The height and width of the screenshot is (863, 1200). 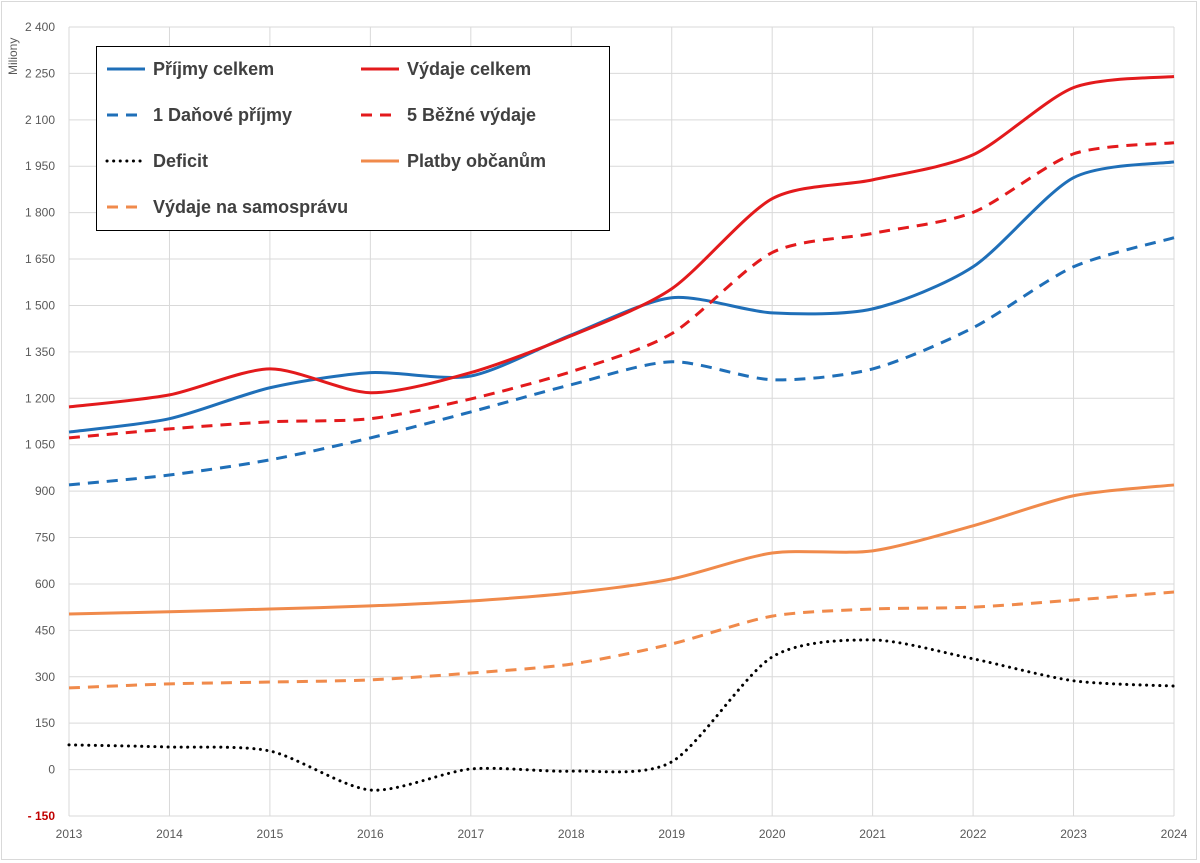 What do you see at coordinates (772, 834) in the screenshot?
I see `x-tick-label: 2020` at bounding box center [772, 834].